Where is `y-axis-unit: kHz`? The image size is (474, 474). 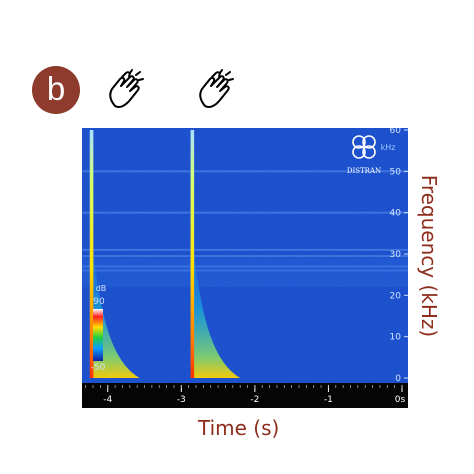 y-axis-unit: kHz is located at coordinates (388, 147).